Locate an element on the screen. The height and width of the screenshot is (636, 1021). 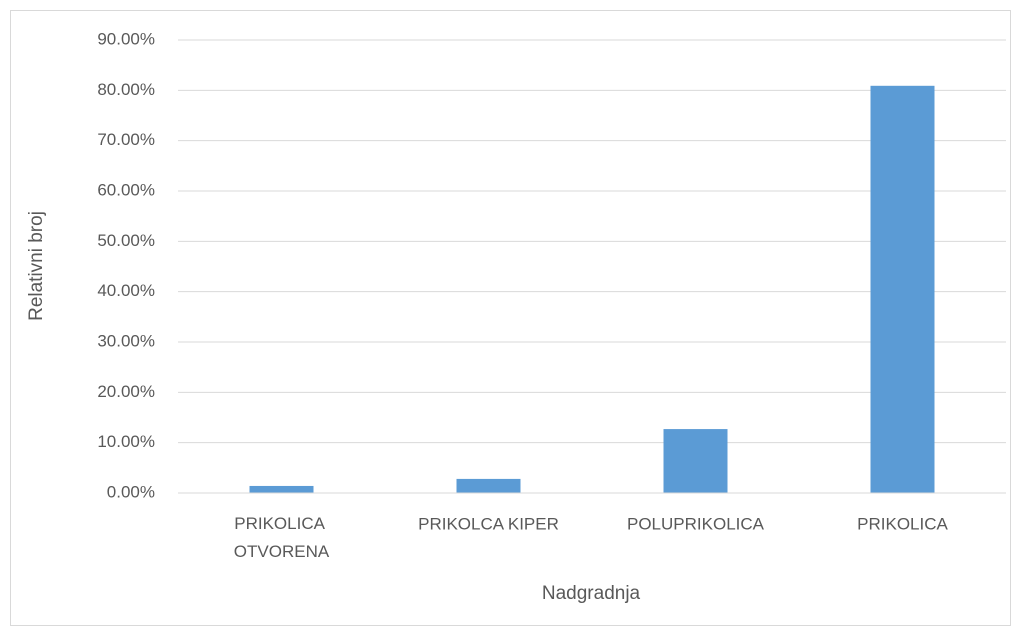
x-tick-label: PRIKOLICA is located at coordinates (902, 523).